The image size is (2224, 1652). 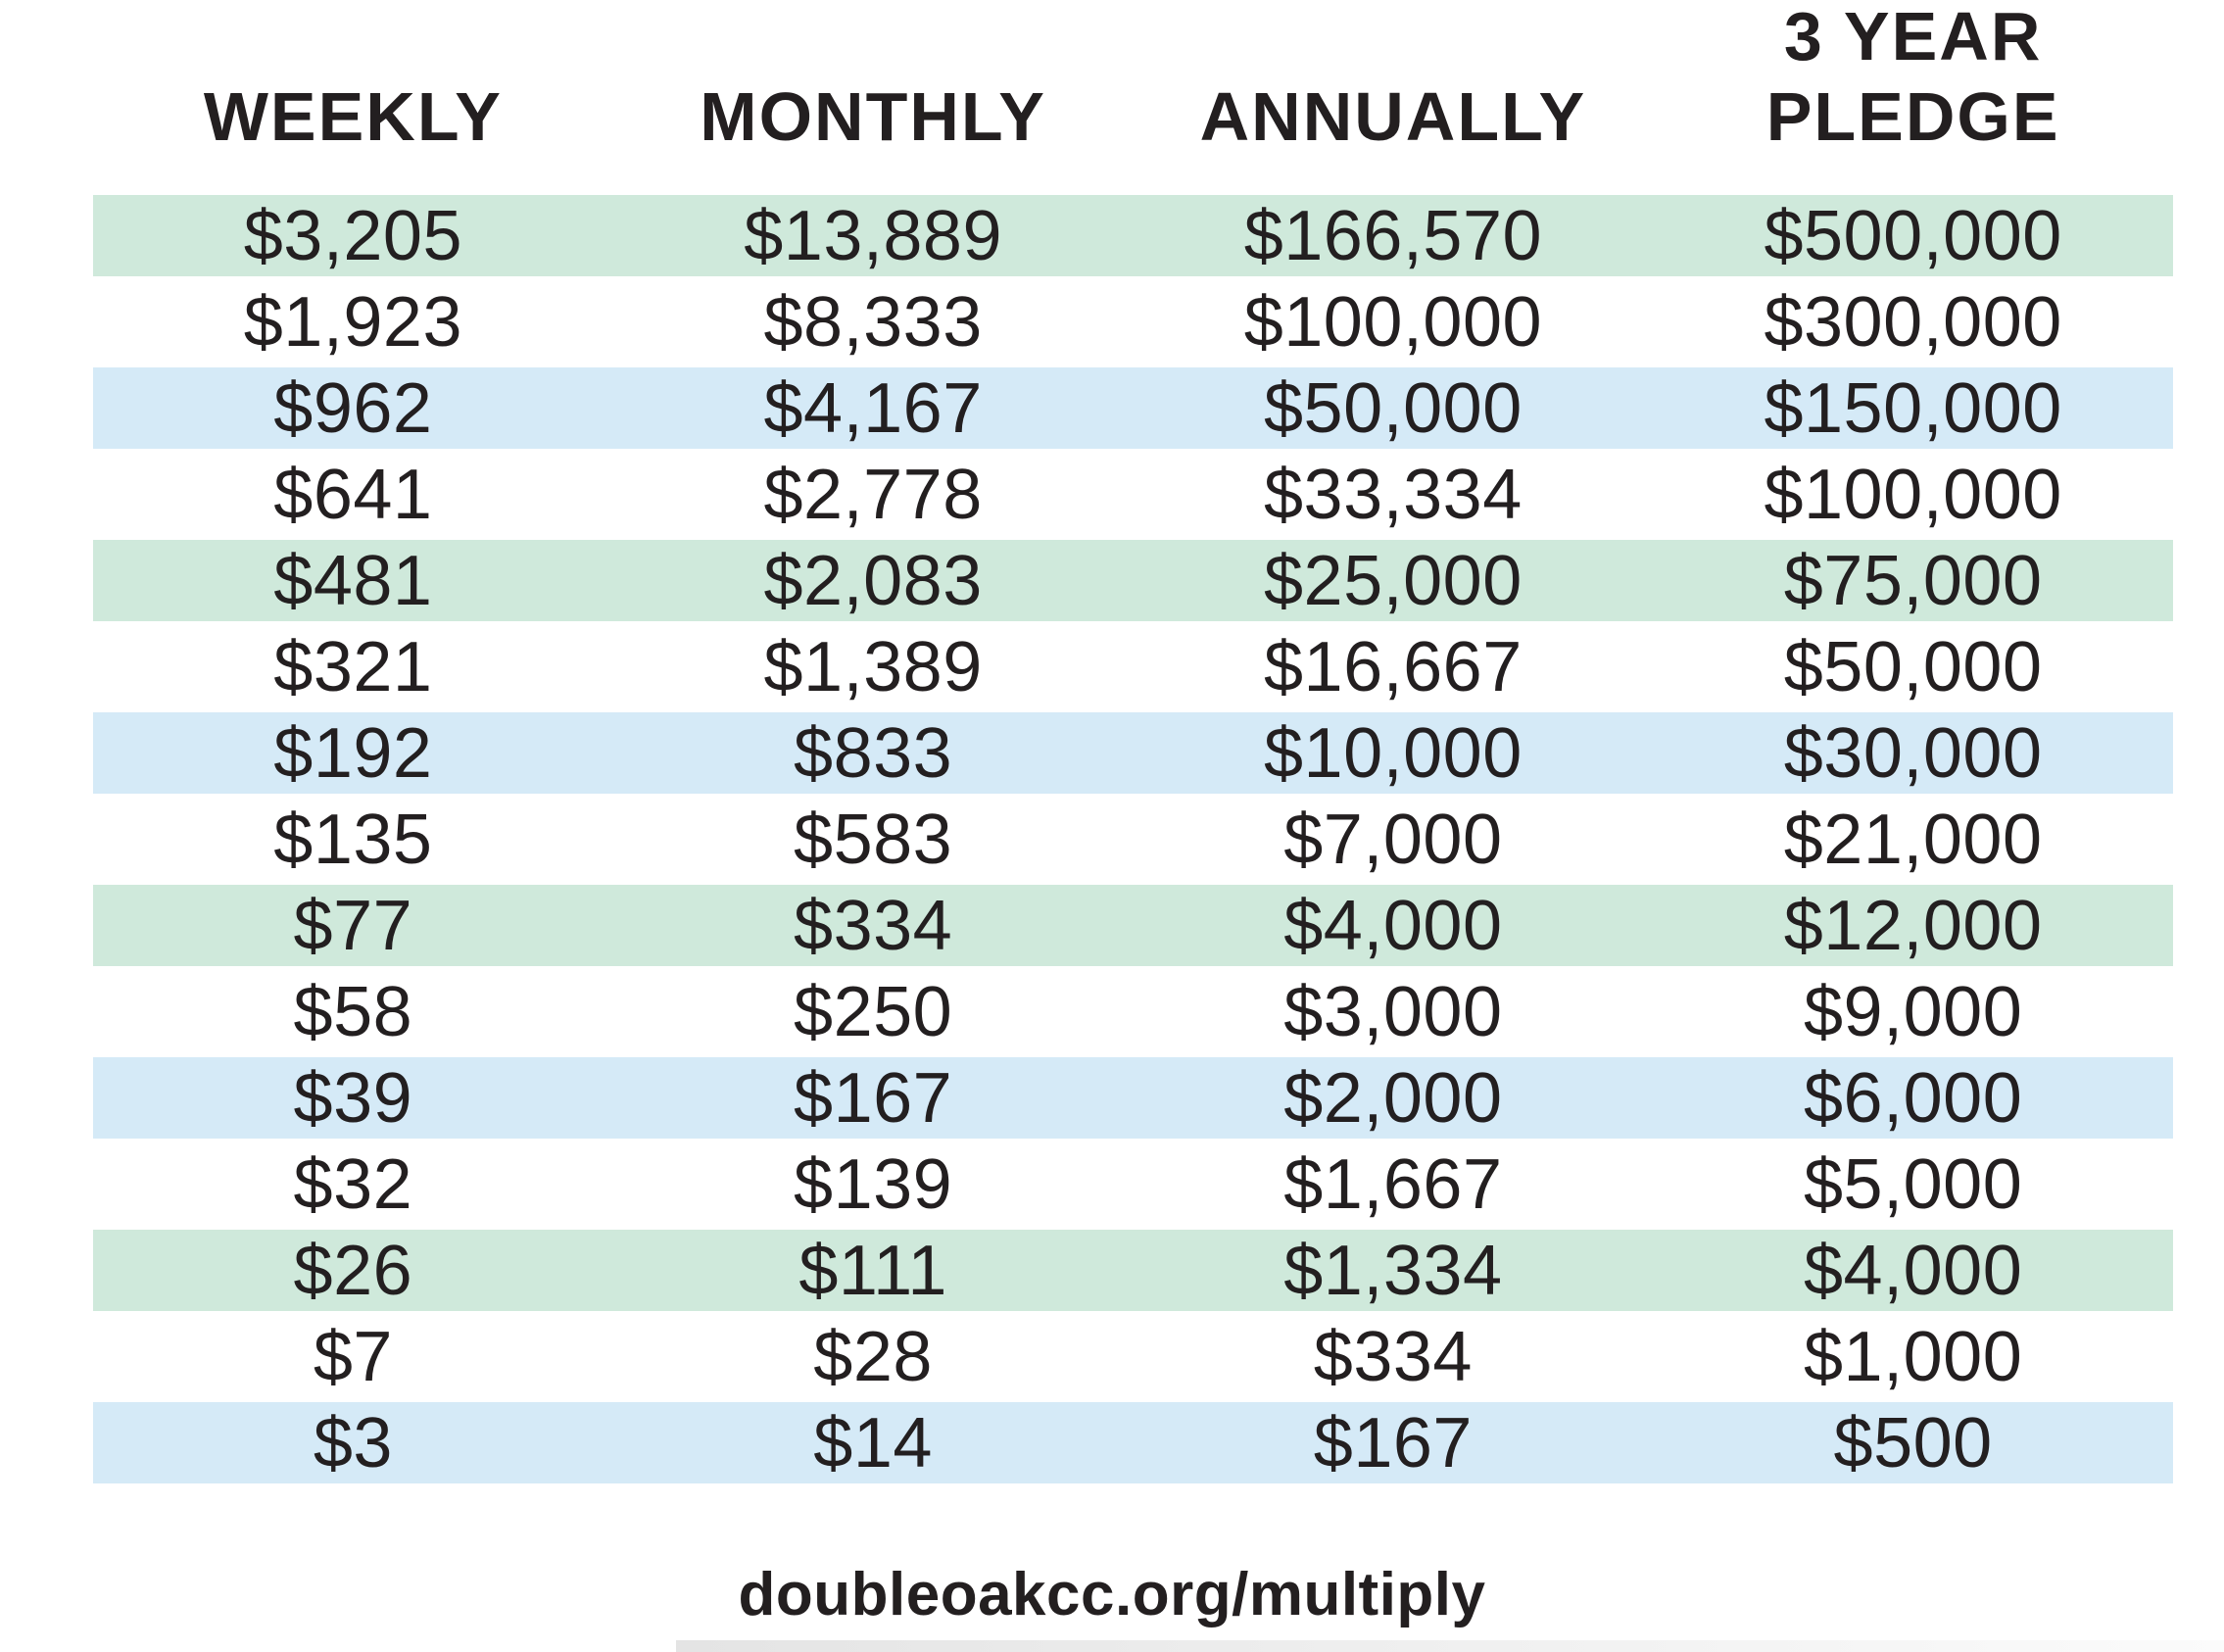 What do you see at coordinates (1913, 408) in the screenshot?
I see `table-cell: $150,000` at bounding box center [1913, 408].